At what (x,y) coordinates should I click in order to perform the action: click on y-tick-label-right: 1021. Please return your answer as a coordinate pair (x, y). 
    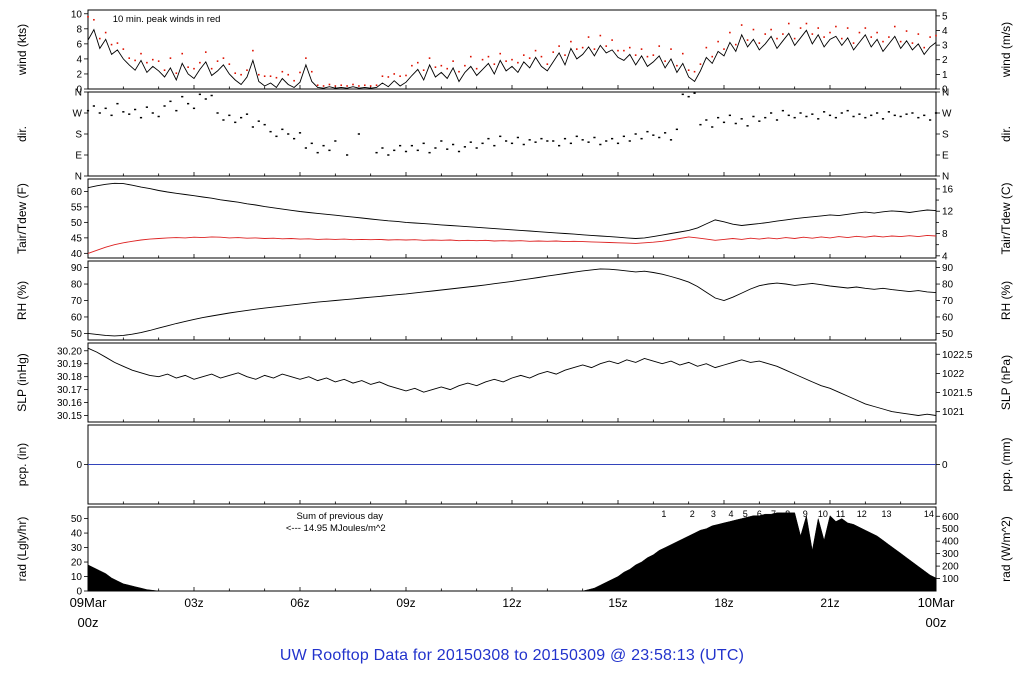
    Looking at the image, I should click on (953, 412).